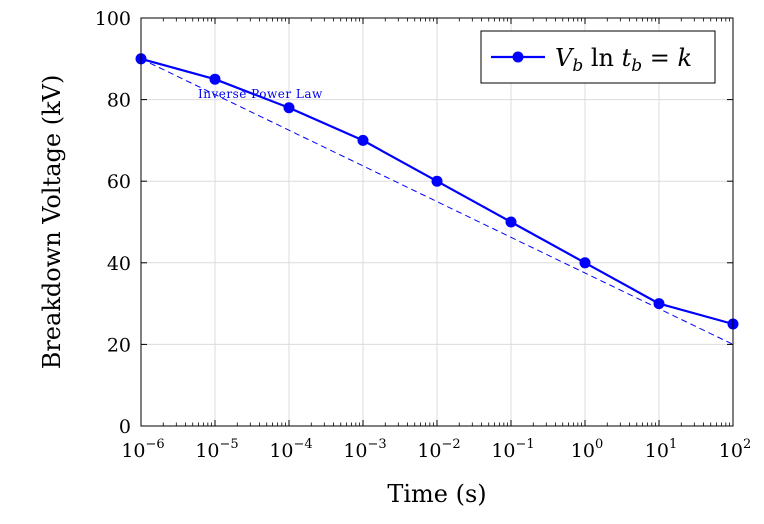 The height and width of the screenshot is (524, 764). What do you see at coordinates (113, 223) in the screenshot?
I see `y-tick-labels: 0 20 40 60 80 100` at bounding box center [113, 223].